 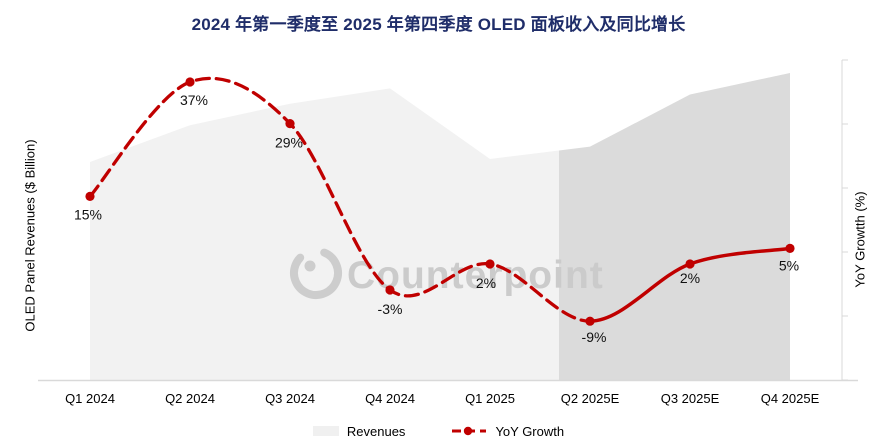 I want to click on yoy-value-label: 37%, so click(x=194, y=100).